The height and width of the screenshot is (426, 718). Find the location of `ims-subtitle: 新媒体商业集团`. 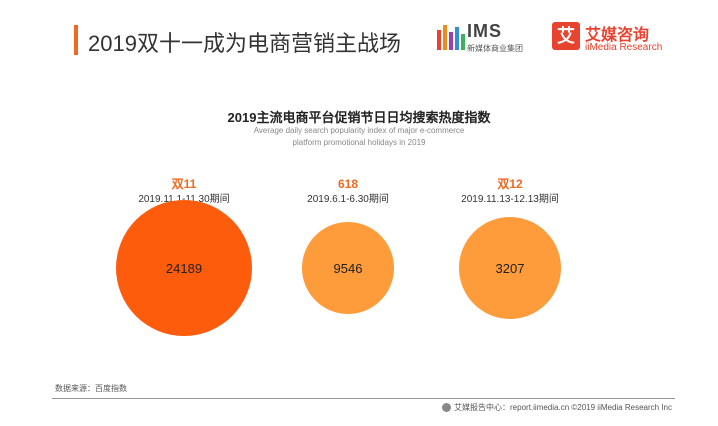

ims-subtitle: 新媒体商业集团 is located at coordinates (495, 48).